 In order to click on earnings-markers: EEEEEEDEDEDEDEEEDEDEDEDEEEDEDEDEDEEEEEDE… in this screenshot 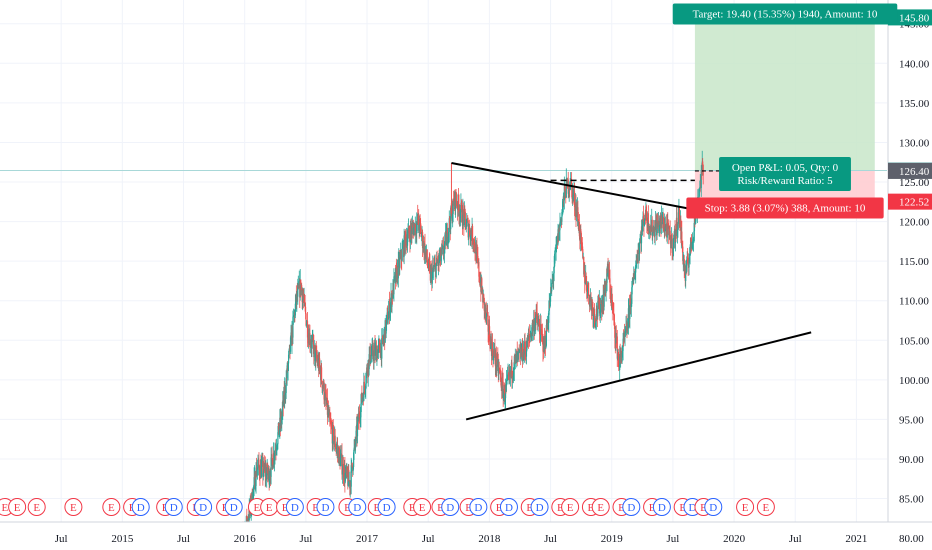, I will do `click(387, 507)`.